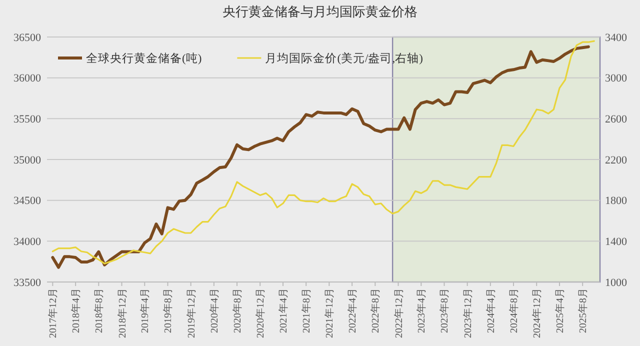  I want to click on x-tick-label: 2018年12月, so click(122, 313).